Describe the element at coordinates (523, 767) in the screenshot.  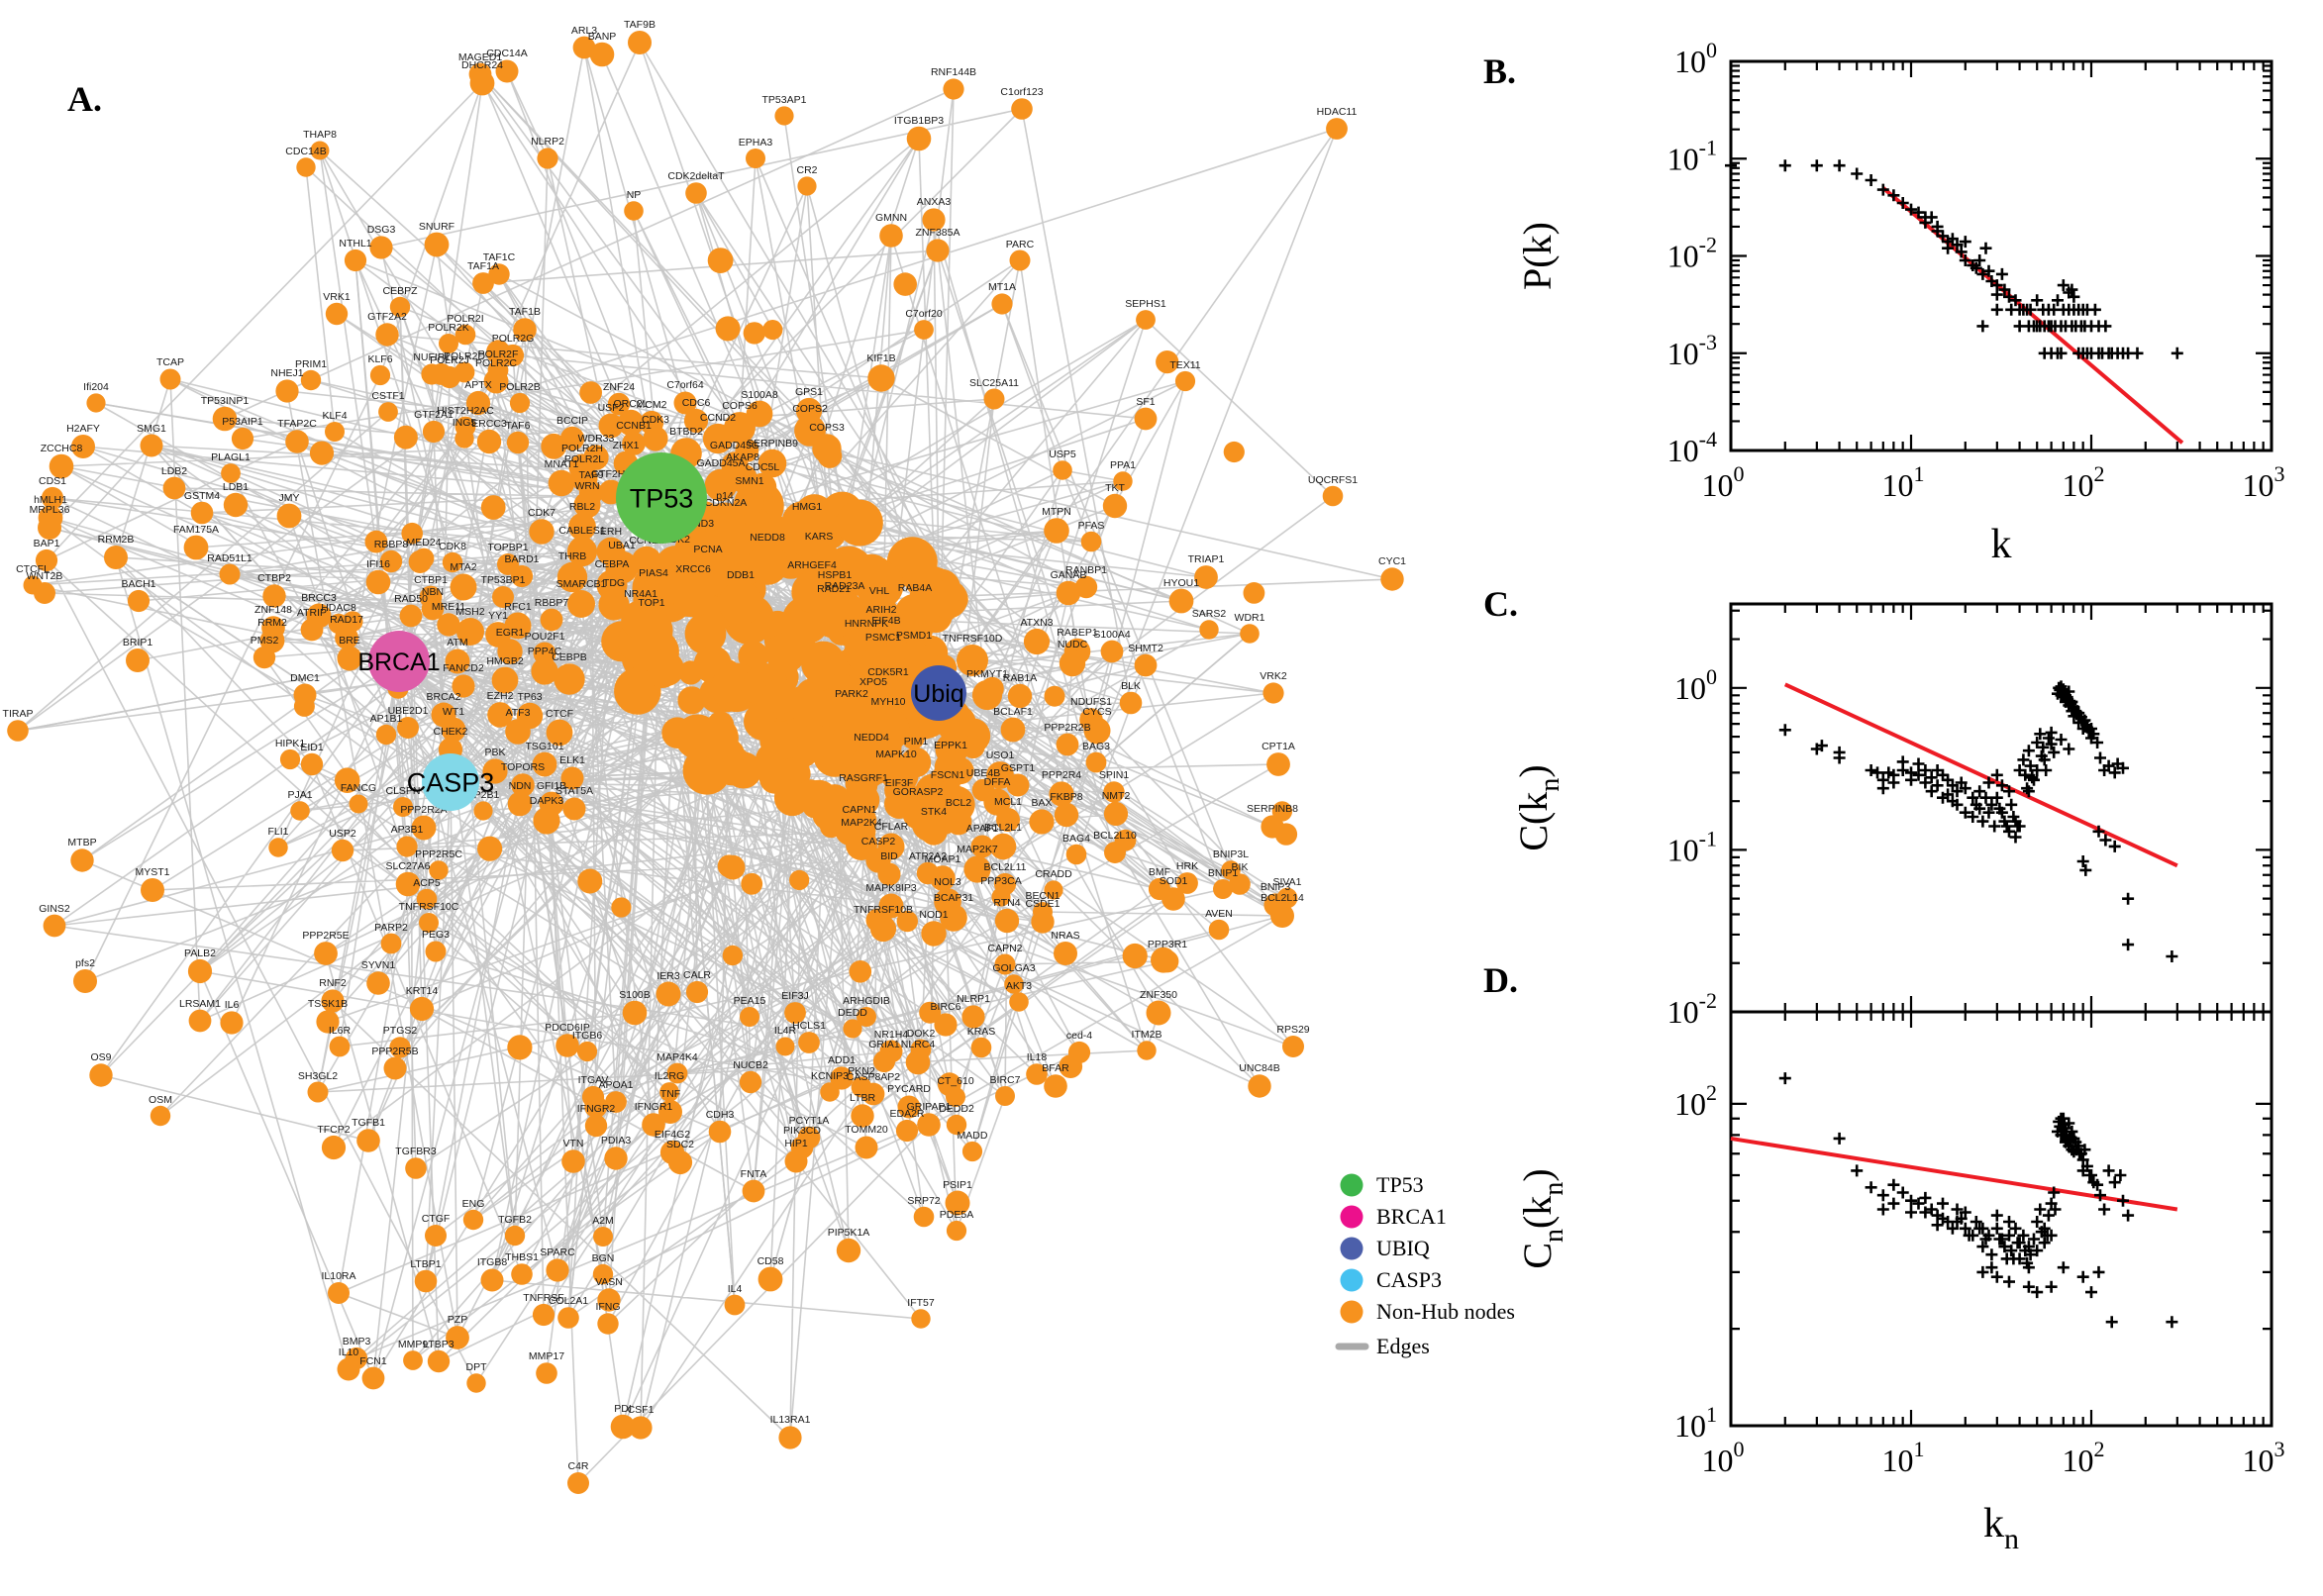
I see `network-node-label: TOPORS` at that location.